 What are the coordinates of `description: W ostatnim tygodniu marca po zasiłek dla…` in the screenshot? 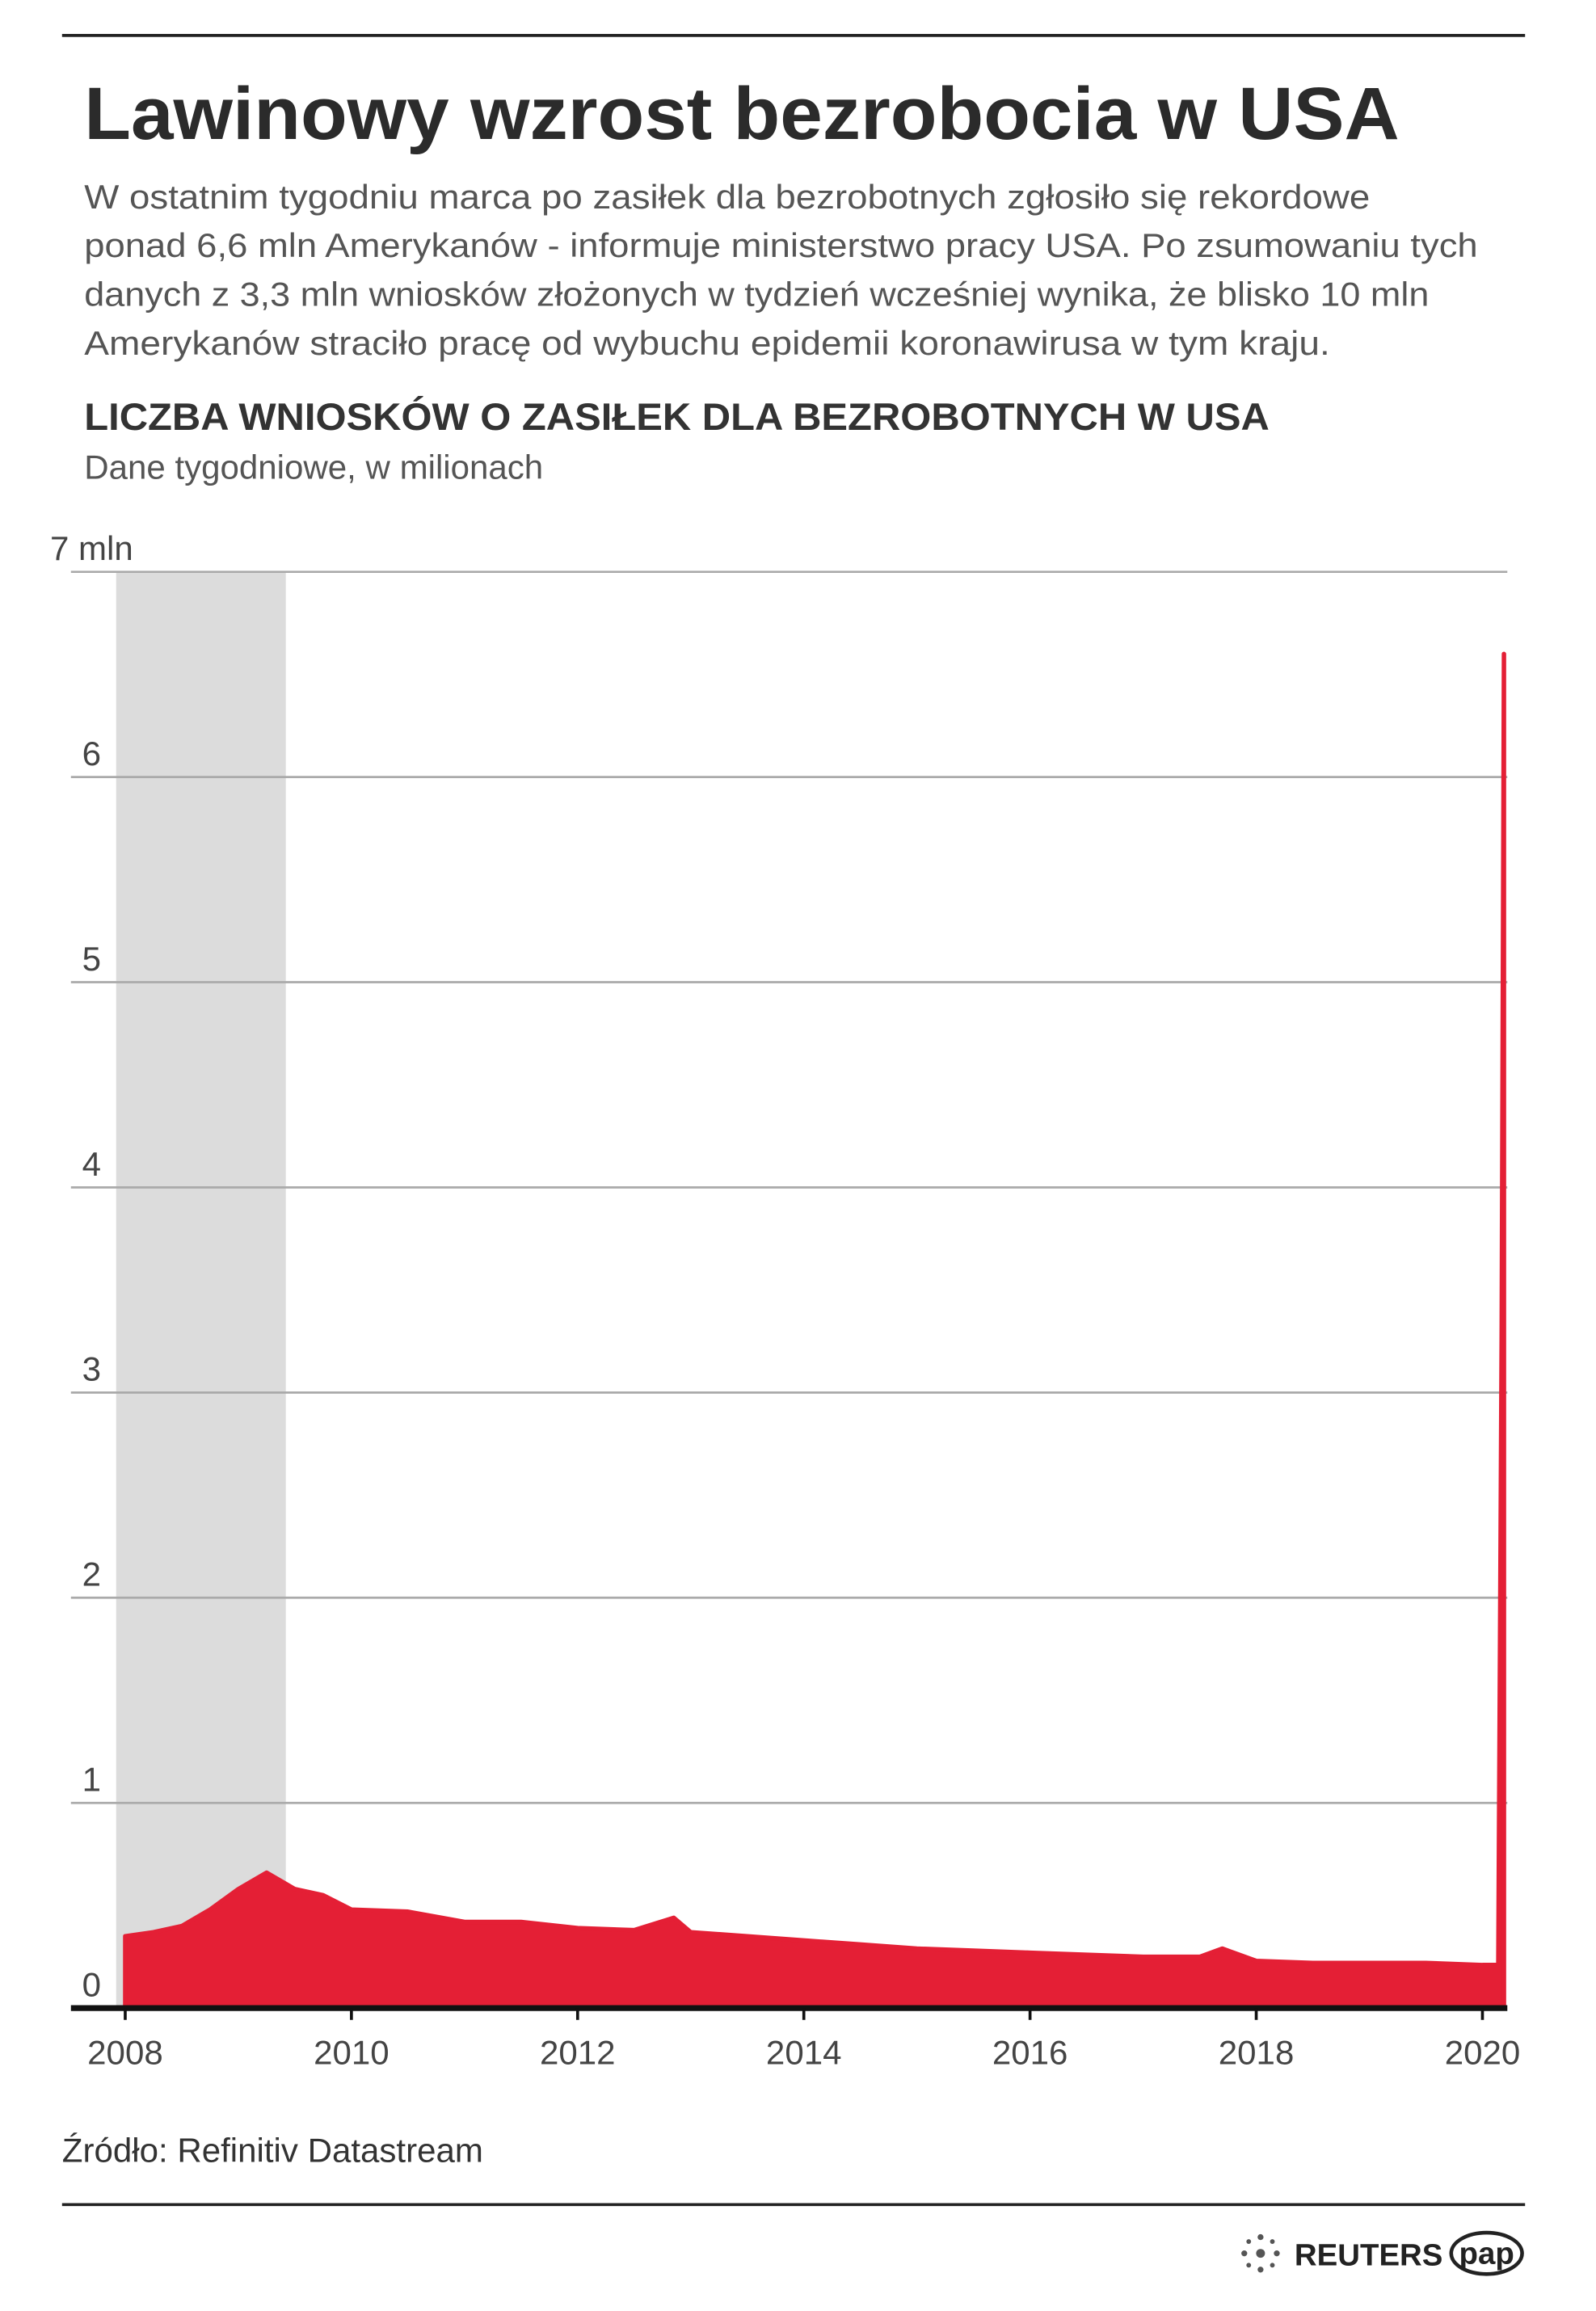 It's located at (727, 197).